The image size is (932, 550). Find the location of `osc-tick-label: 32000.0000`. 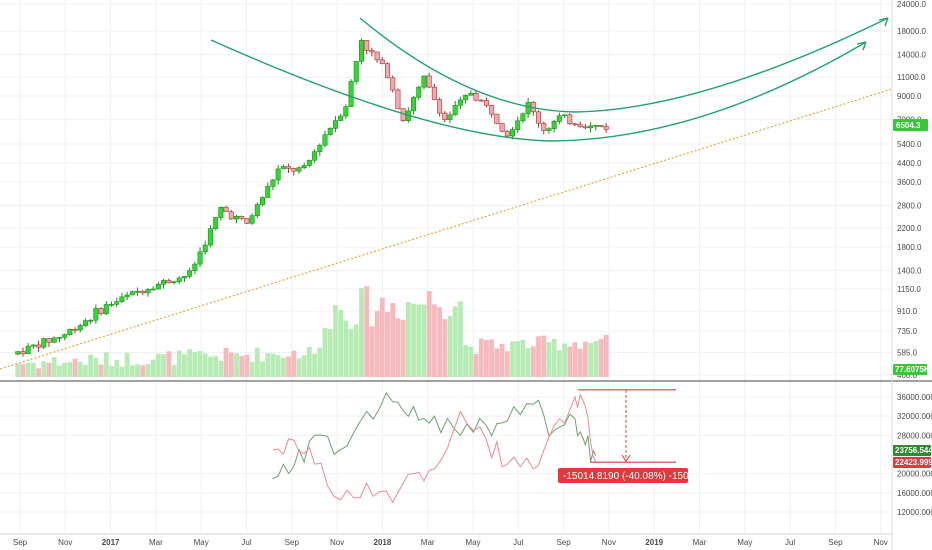

osc-tick-label: 32000.0000 is located at coordinates (914, 416).